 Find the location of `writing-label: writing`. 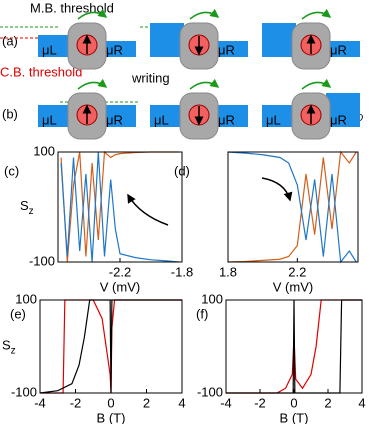

writing-label: writing is located at coordinates (150, 77).